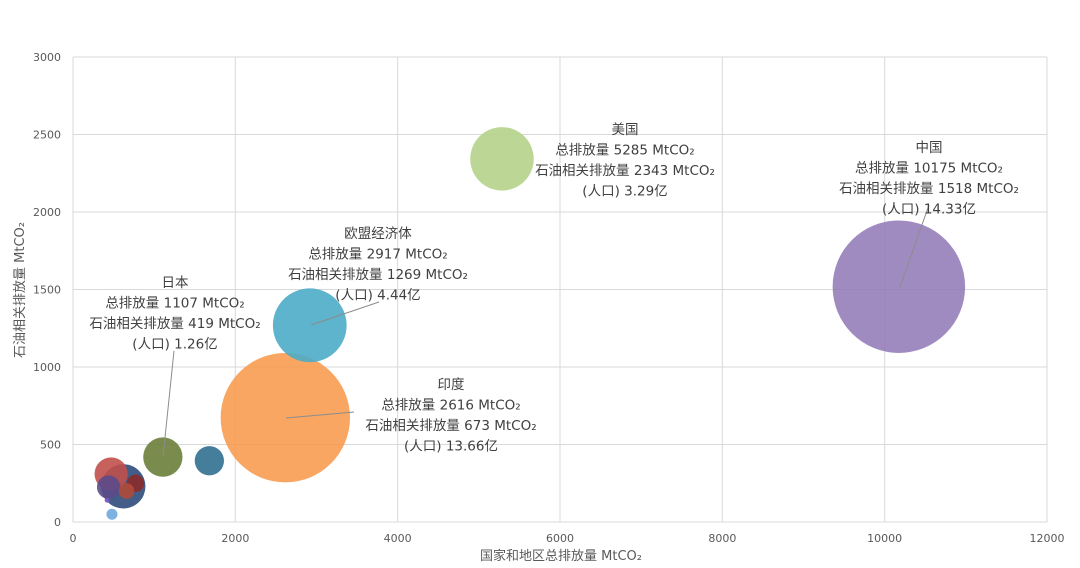  What do you see at coordinates (378, 275) in the screenshot?
I see `annotation-line: 石油相关排放量 1269 MtCO₂` at bounding box center [378, 275].